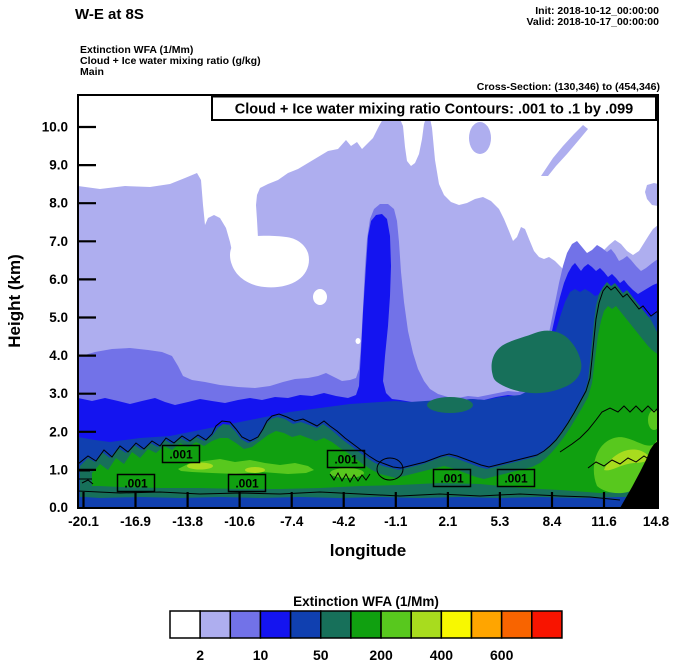 This screenshot has width=674, height=667. I want to click on x-axis-title: longitude, so click(368, 550).